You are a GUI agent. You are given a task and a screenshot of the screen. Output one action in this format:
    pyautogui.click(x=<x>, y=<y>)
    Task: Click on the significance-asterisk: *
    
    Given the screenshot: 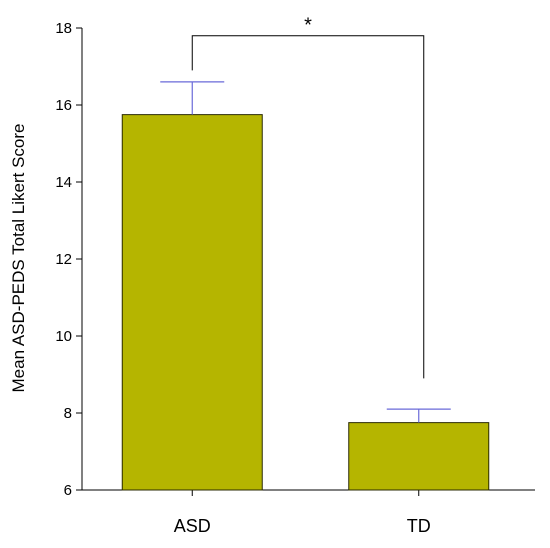 What is the action you would take?
    pyautogui.click(x=308, y=26)
    